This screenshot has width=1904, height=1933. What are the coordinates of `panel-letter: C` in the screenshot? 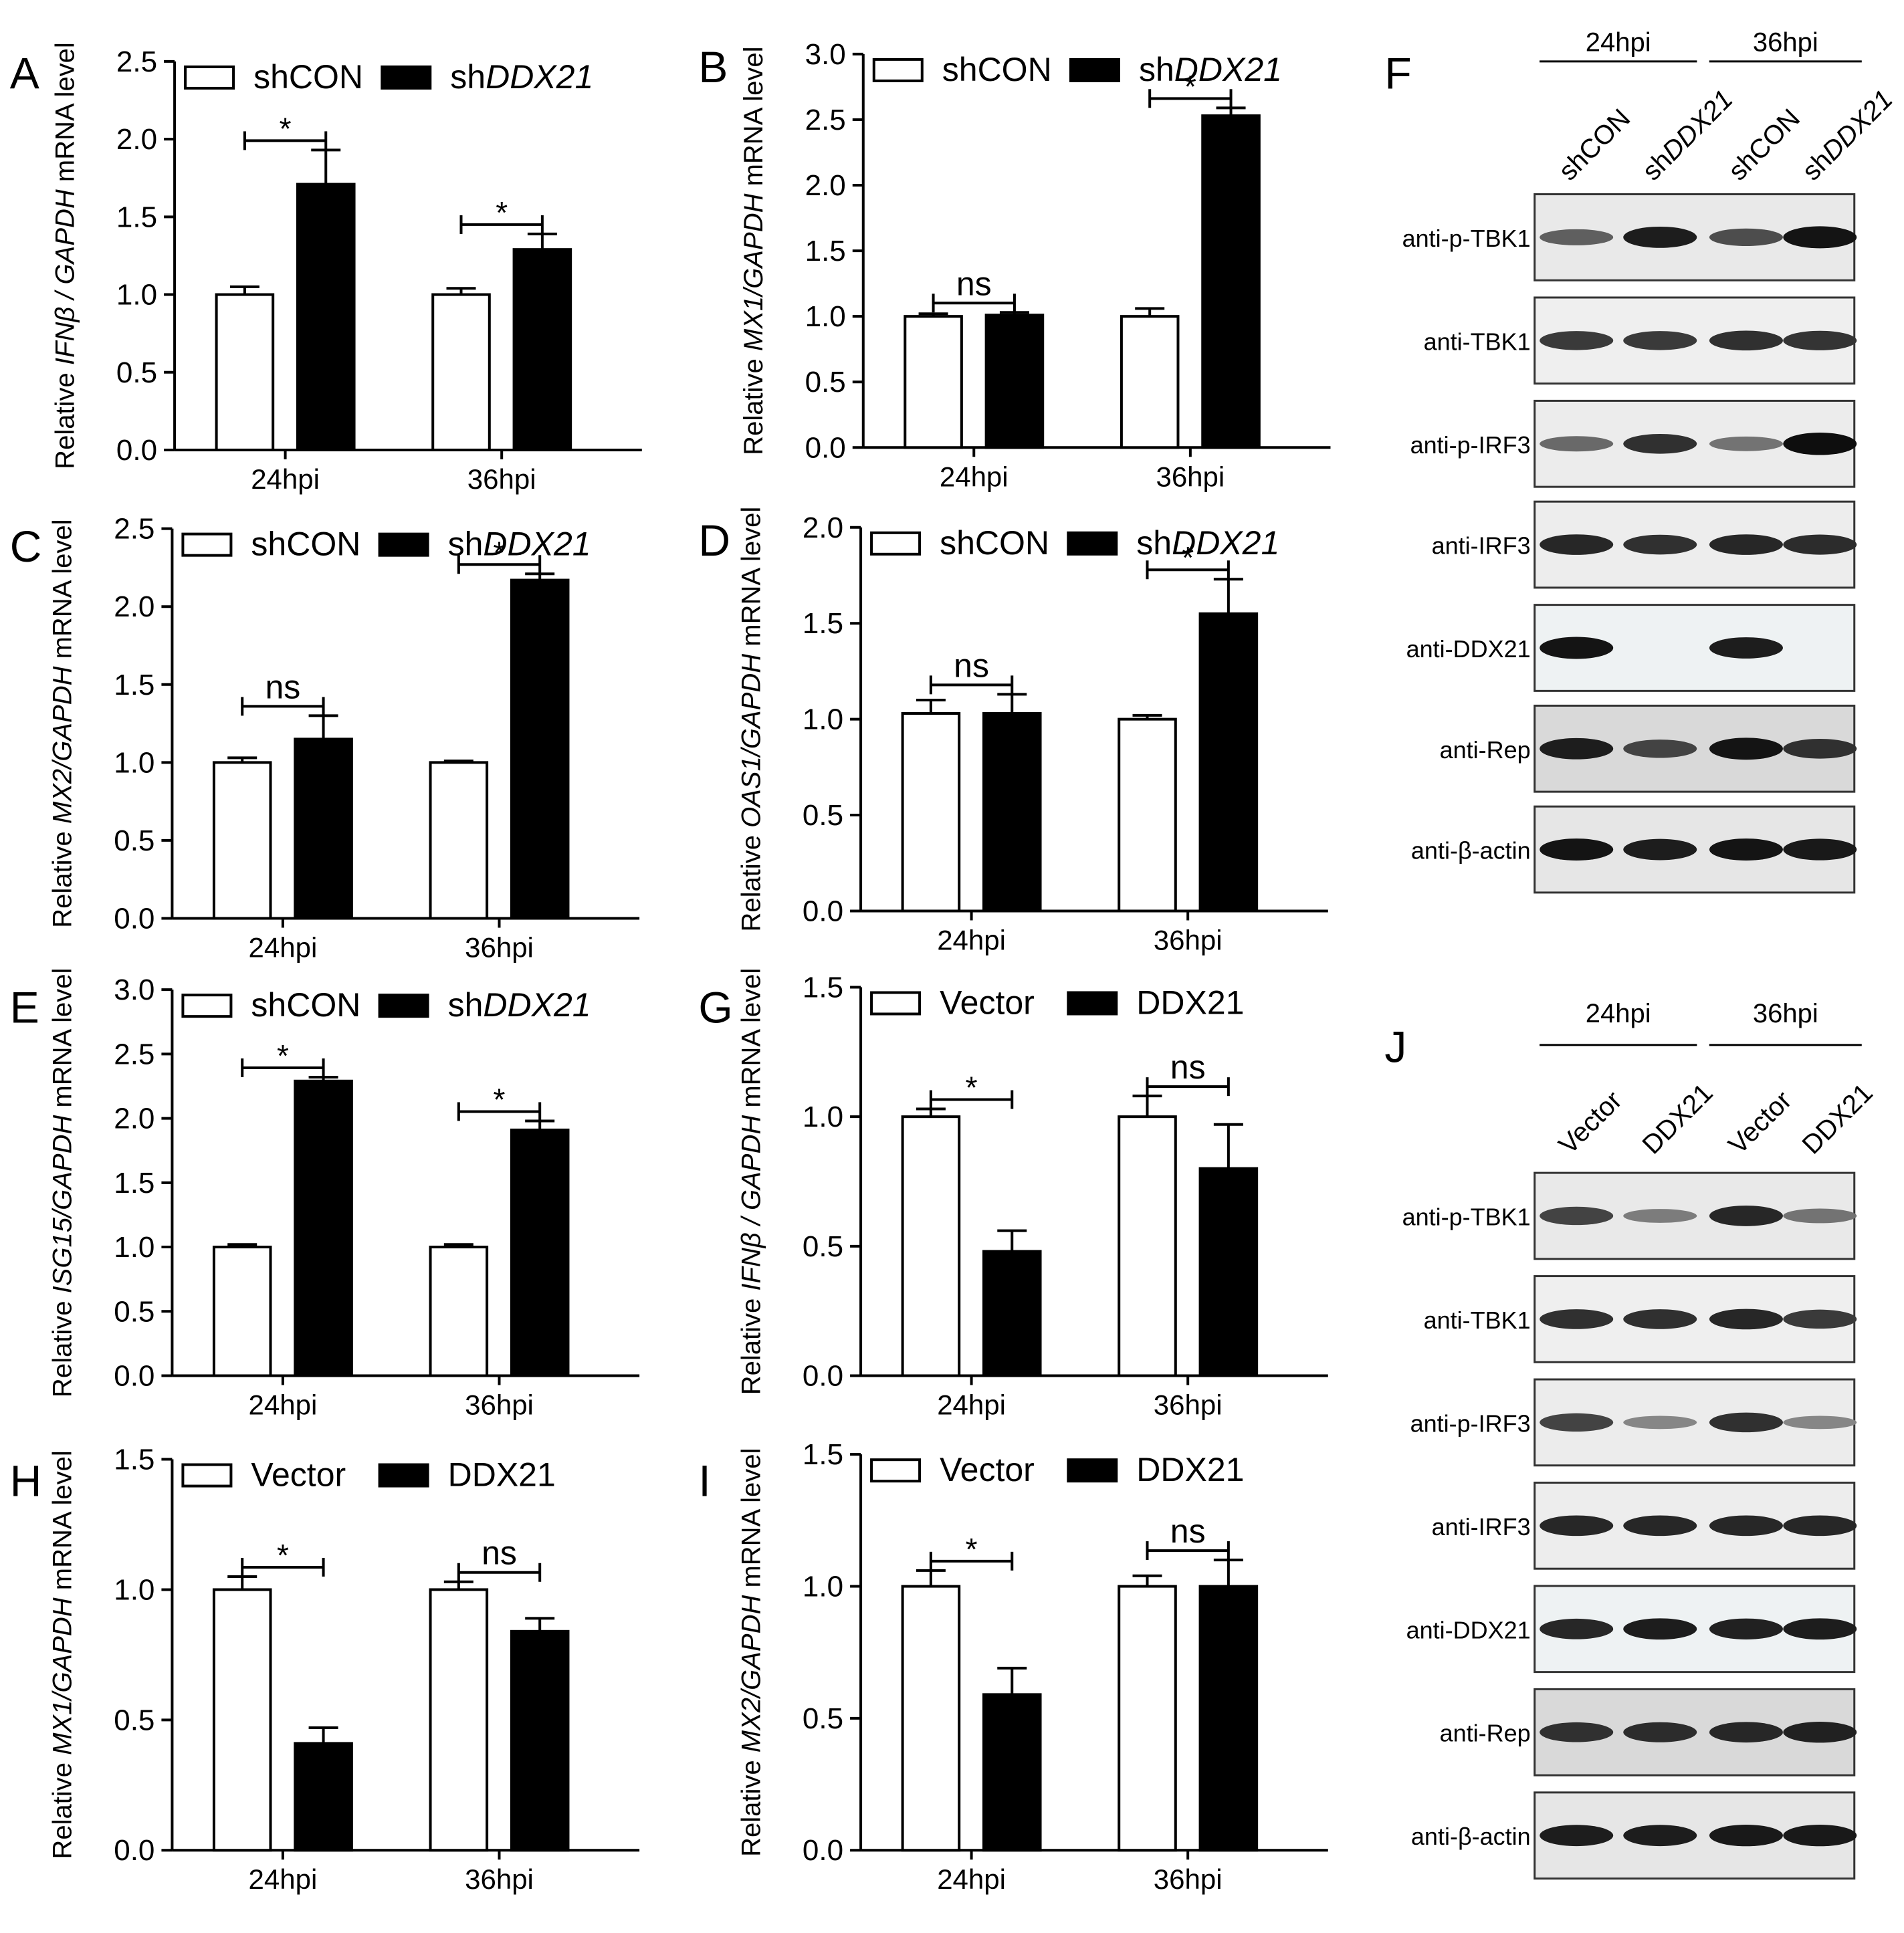 It's located at (26, 546).